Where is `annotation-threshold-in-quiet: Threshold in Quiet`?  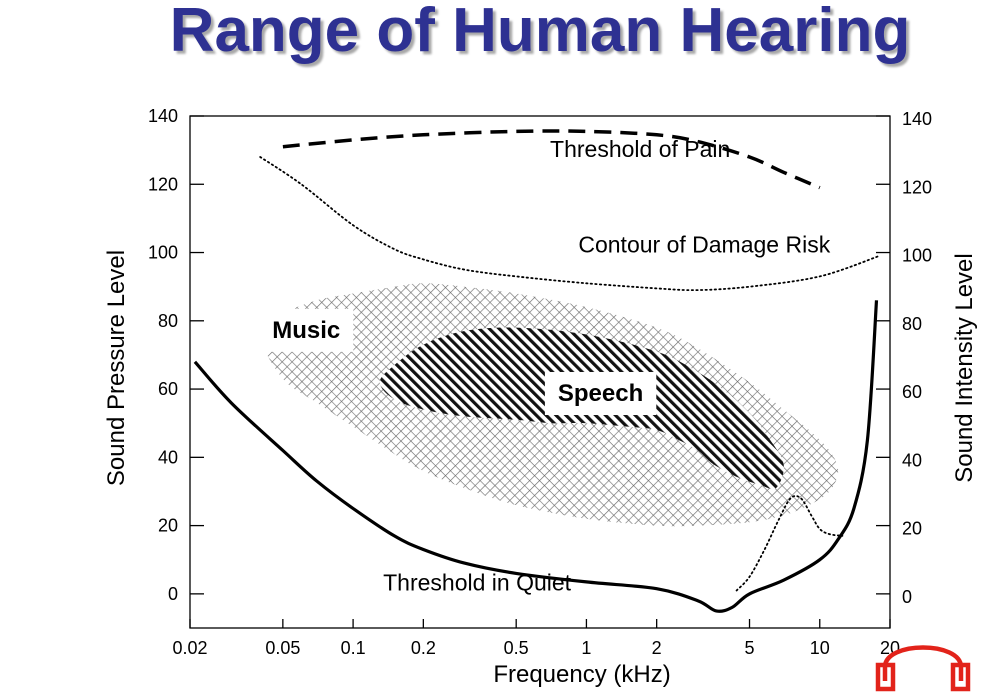
annotation-threshold-in-quiet: Threshold in Quiet is located at coordinates (477, 582).